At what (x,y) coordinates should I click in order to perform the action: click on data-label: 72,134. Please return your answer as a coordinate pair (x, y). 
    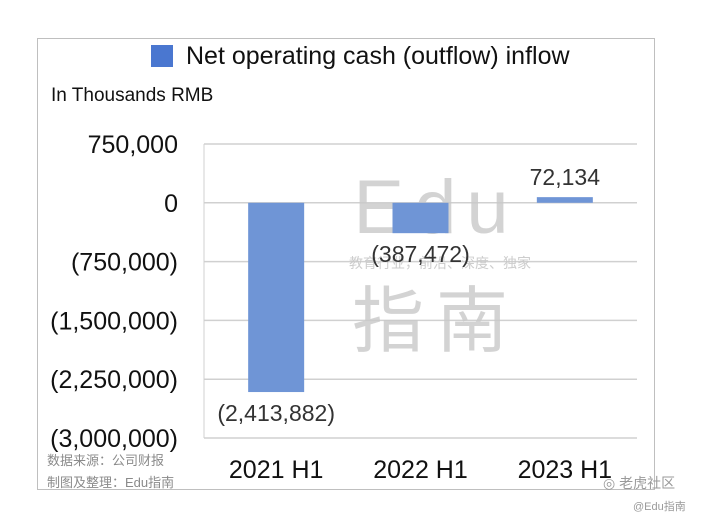
    Looking at the image, I should click on (565, 177).